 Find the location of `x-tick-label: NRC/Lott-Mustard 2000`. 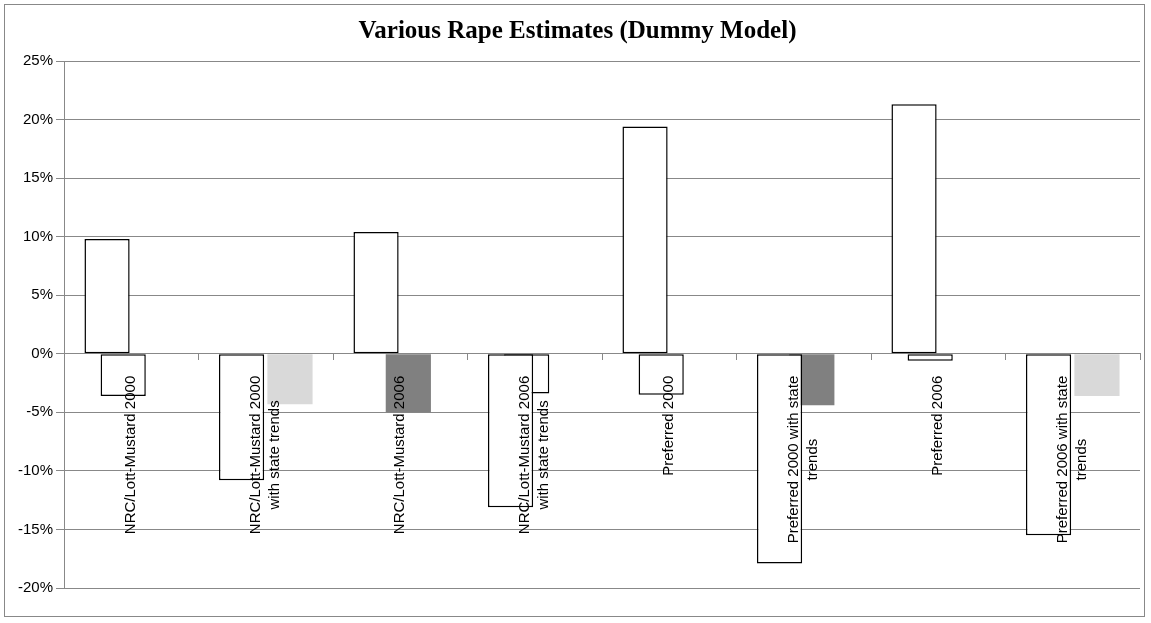

x-tick-label: NRC/Lott-Mustard 2000 is located at coordinates (130, 455).